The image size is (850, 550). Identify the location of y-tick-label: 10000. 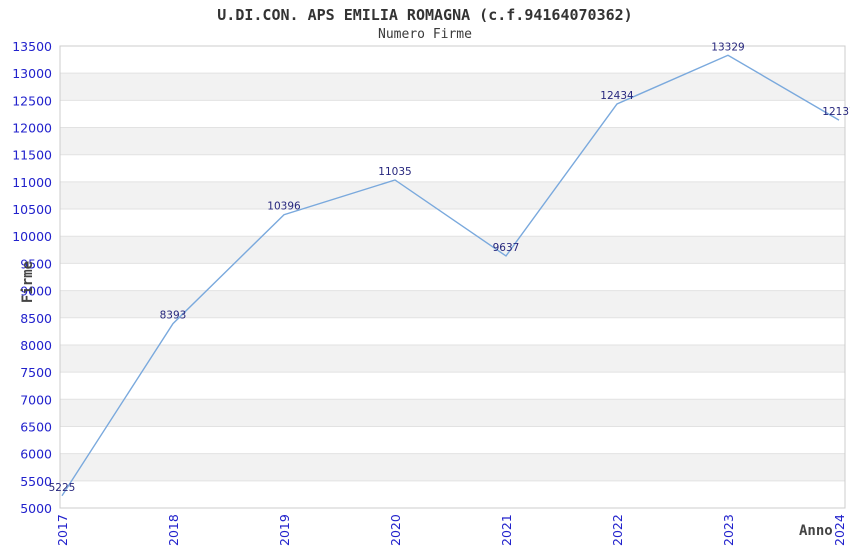
(32, 236).